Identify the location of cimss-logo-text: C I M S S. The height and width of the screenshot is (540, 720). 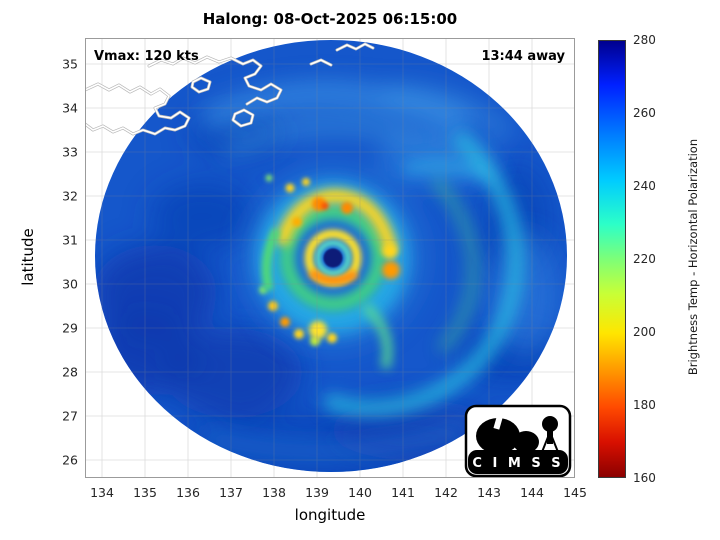
(517, 463).